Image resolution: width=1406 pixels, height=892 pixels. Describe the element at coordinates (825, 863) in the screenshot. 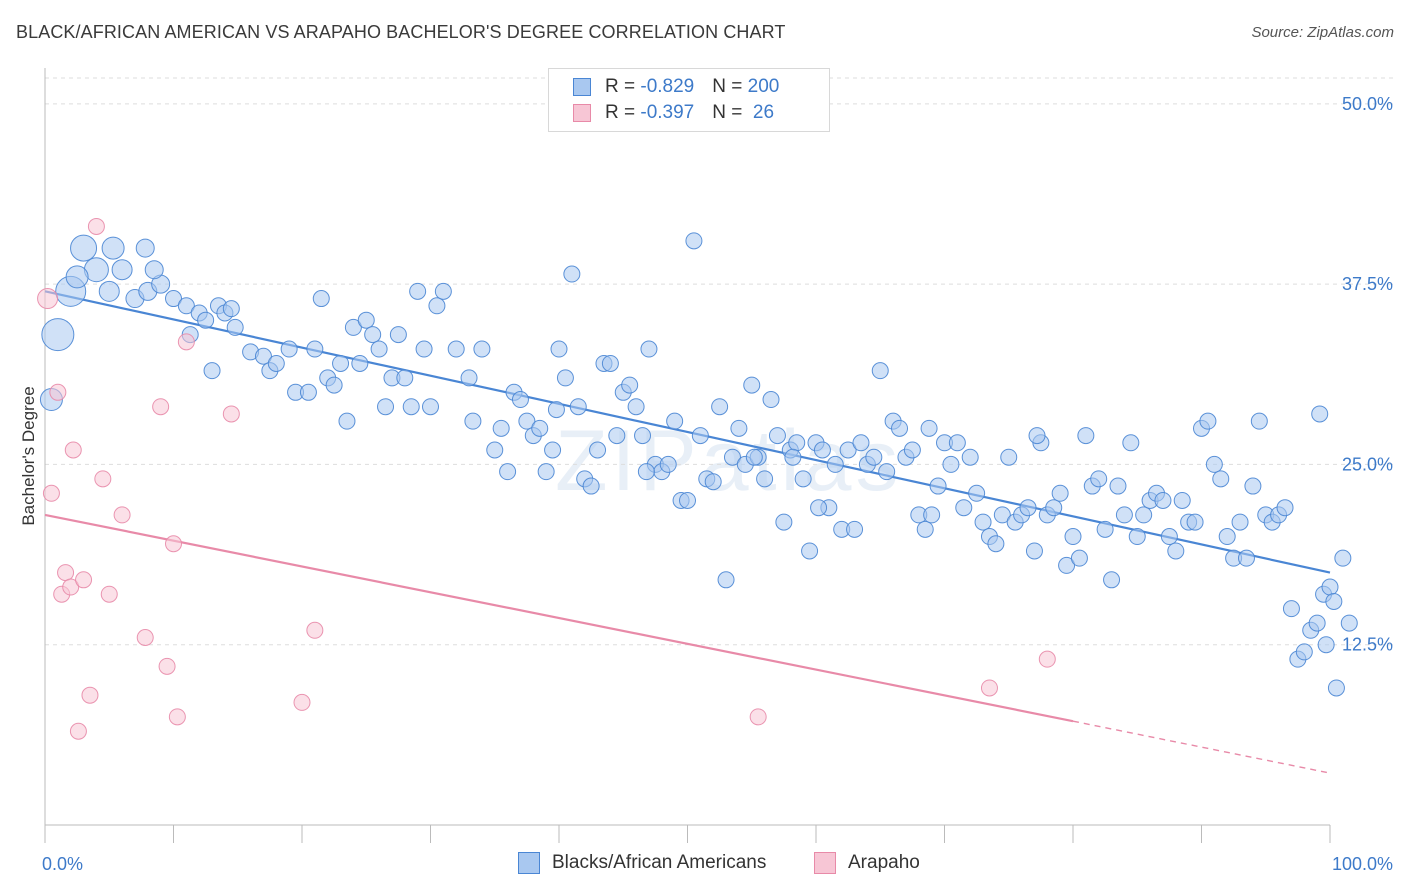

I see `bottom-legend-swatch-arapaho` at that location.